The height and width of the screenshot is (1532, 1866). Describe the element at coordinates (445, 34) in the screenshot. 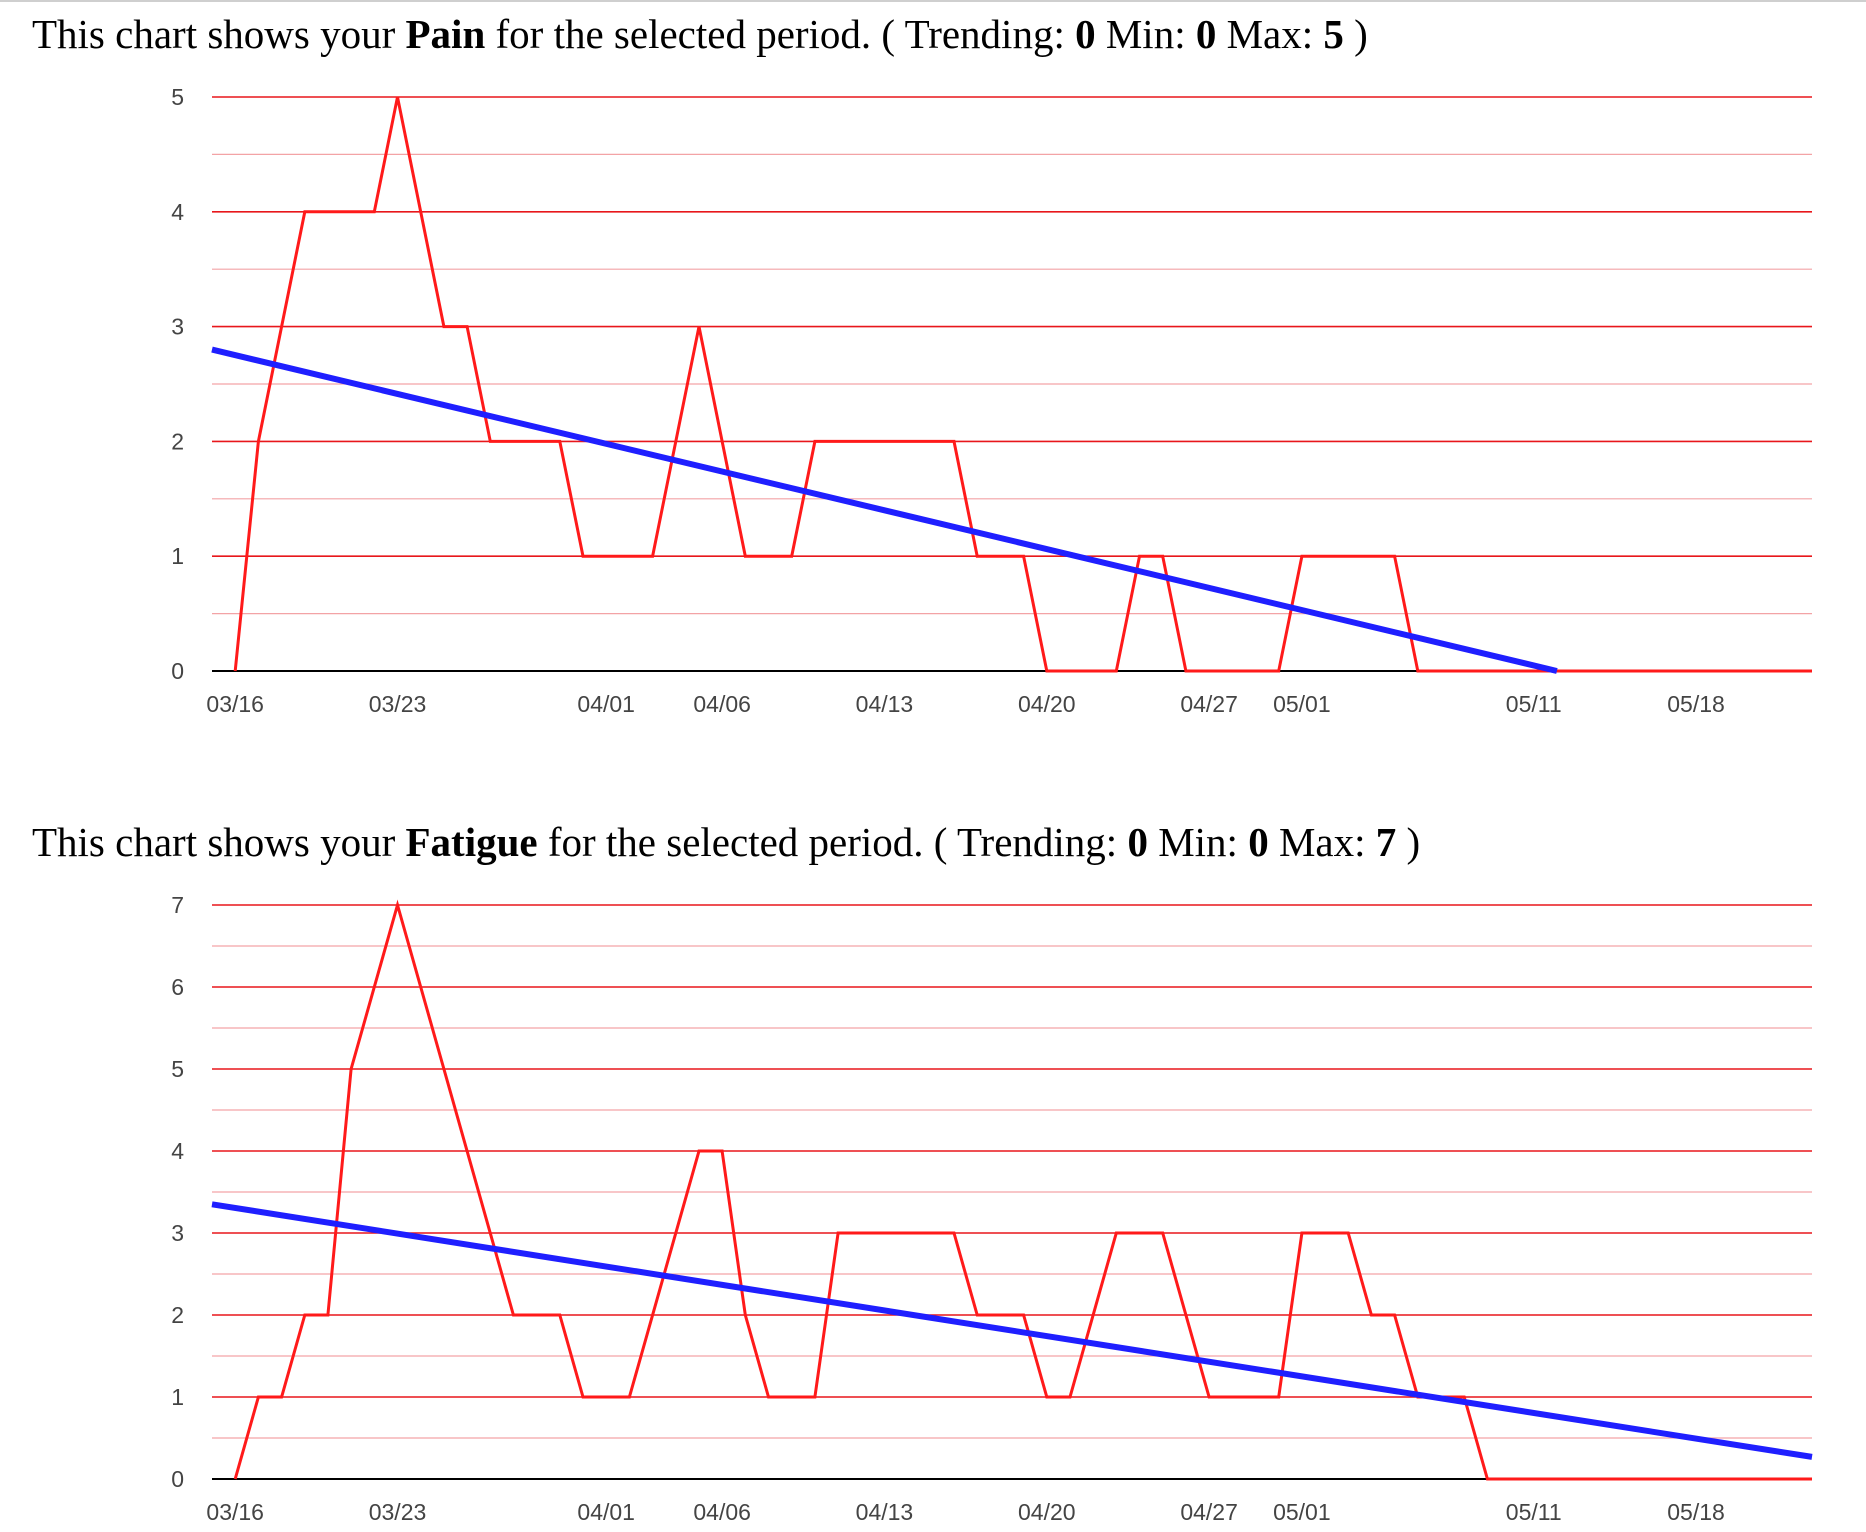

I see `caption-metric-name: Pain` at that location.